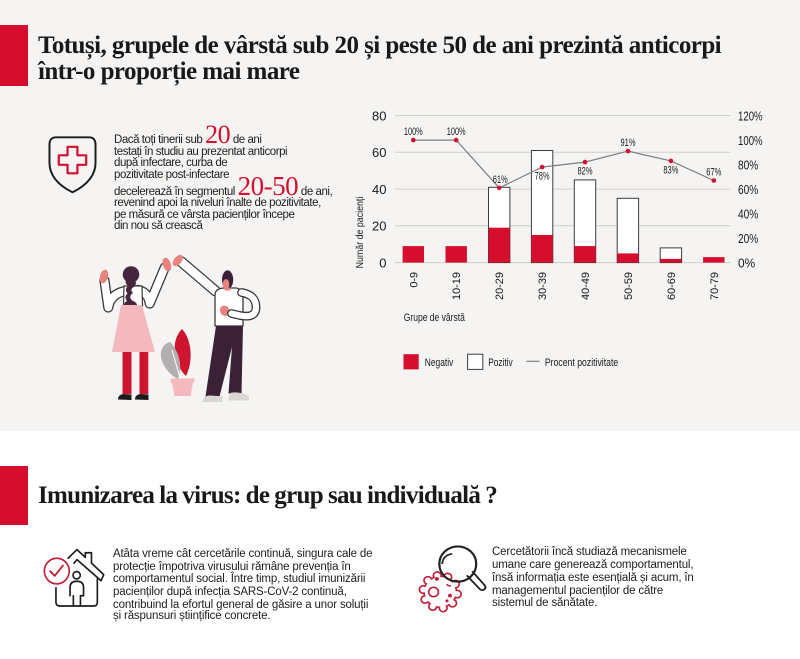 This screenshot has width=800, height=659. Describe the element at coordinates (500, 363) in the screenshot. I see `svg-text: Pozitiv` at that location.